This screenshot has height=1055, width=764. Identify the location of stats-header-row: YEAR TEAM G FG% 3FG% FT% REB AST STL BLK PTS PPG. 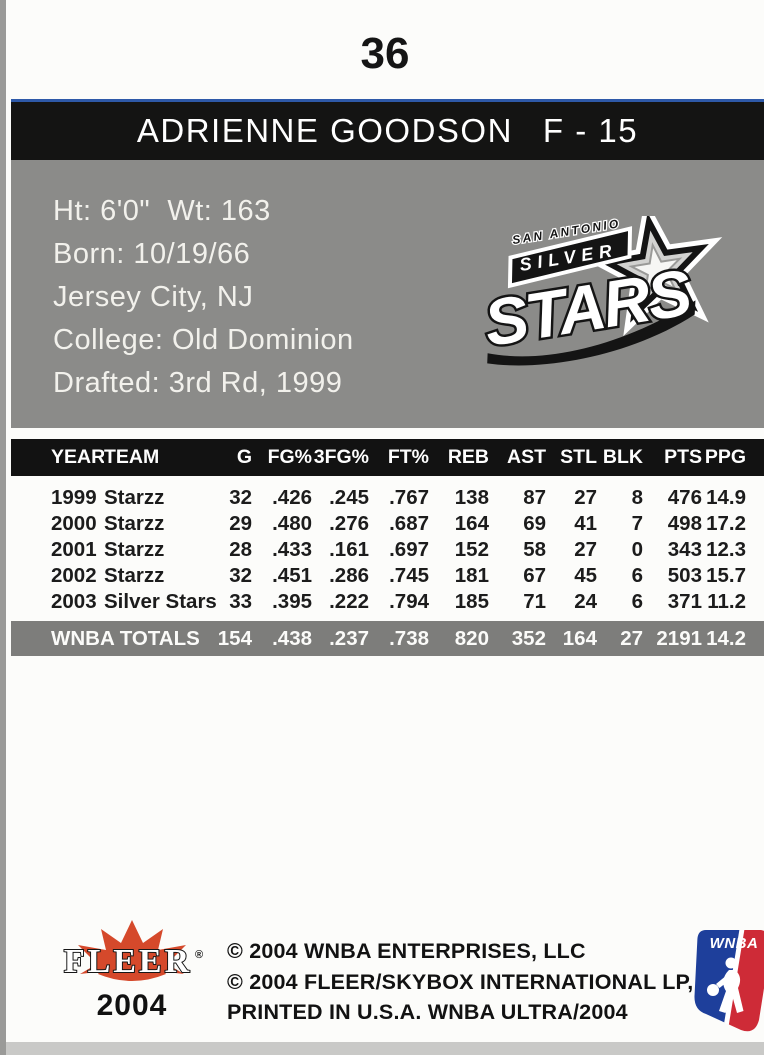
(387, 457).